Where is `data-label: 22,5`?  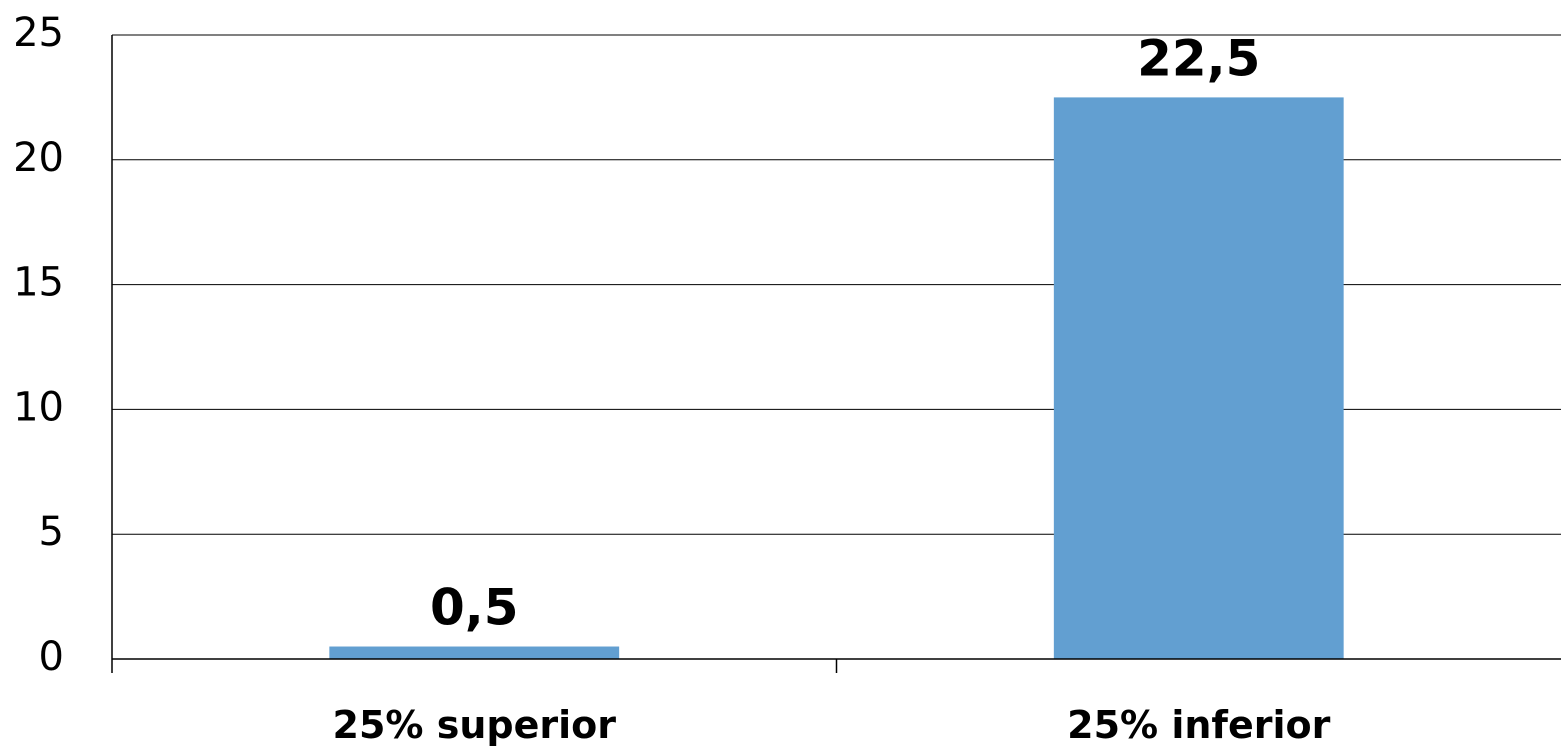 data-label: 22,5 is located at coordinates (1198, 58).